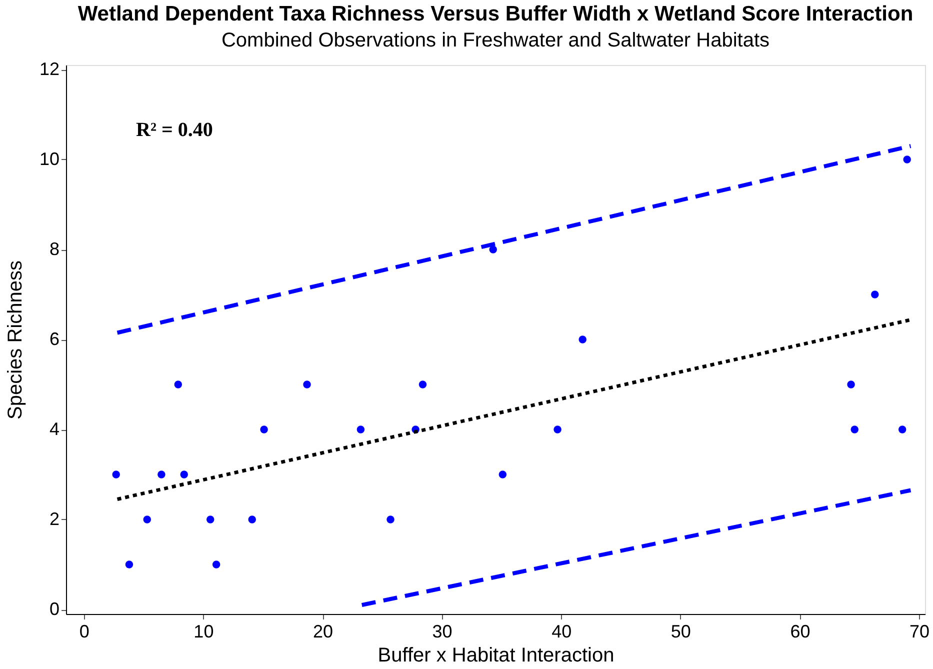 Image resolution: width=933 pixels, height=669 pixels. I want to click on x-tick-label: 40, so click(562, 632).